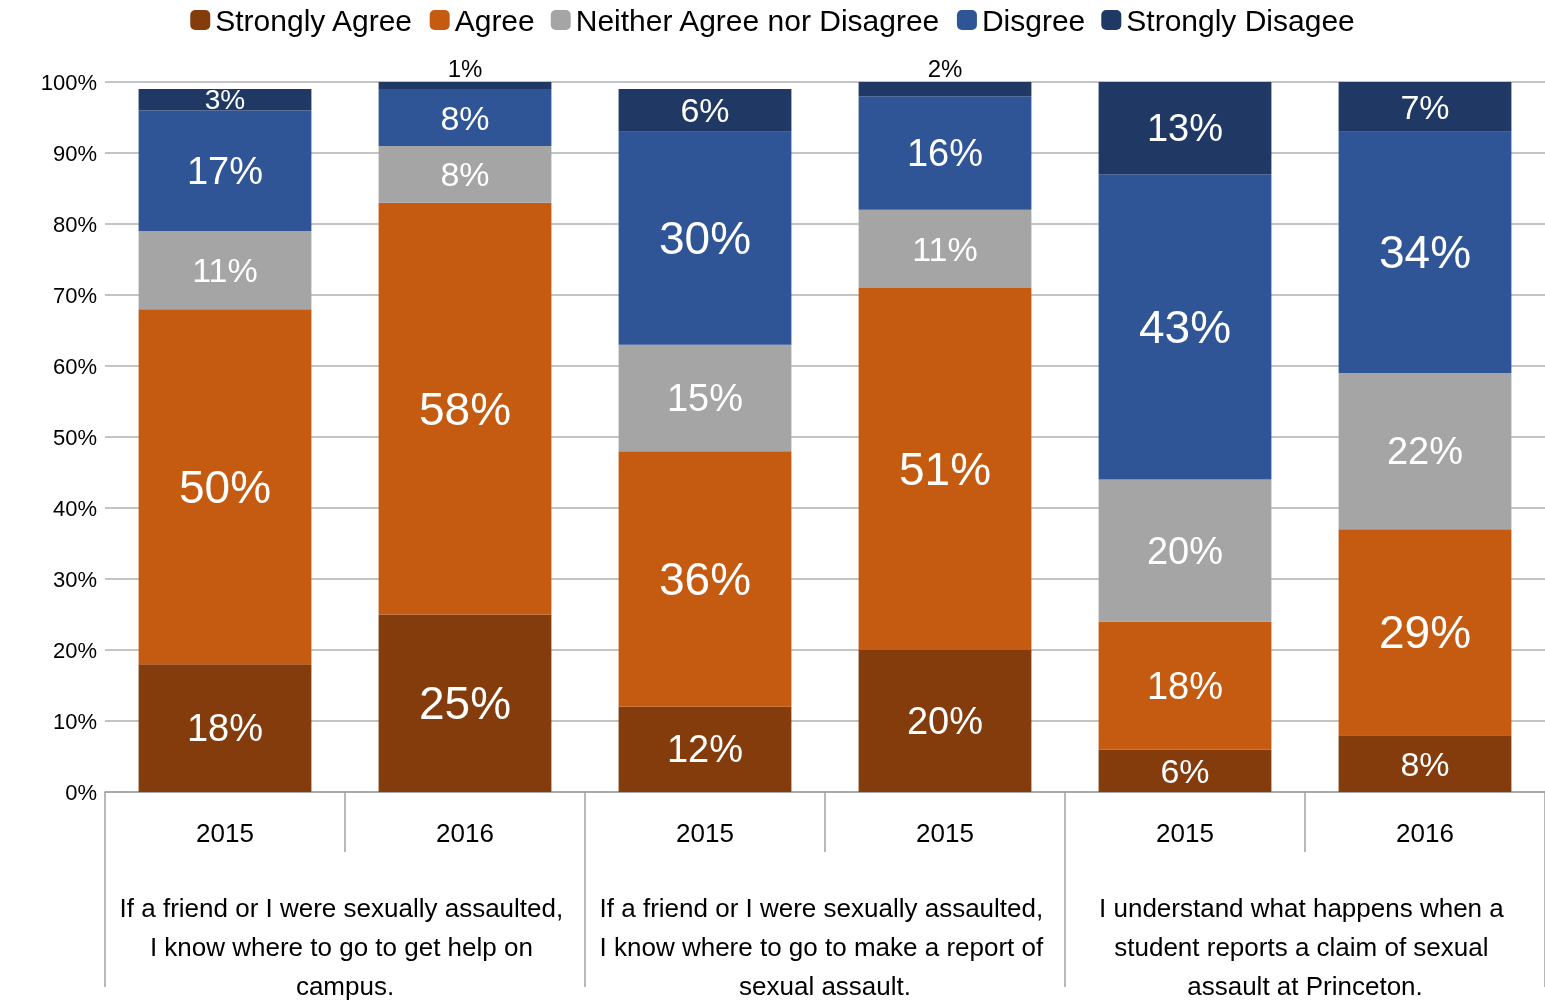  What do you see at coordinates (74, 224) in the screenshot?
I see `y-tick-label: 80%` at bounding box center [74, 224].